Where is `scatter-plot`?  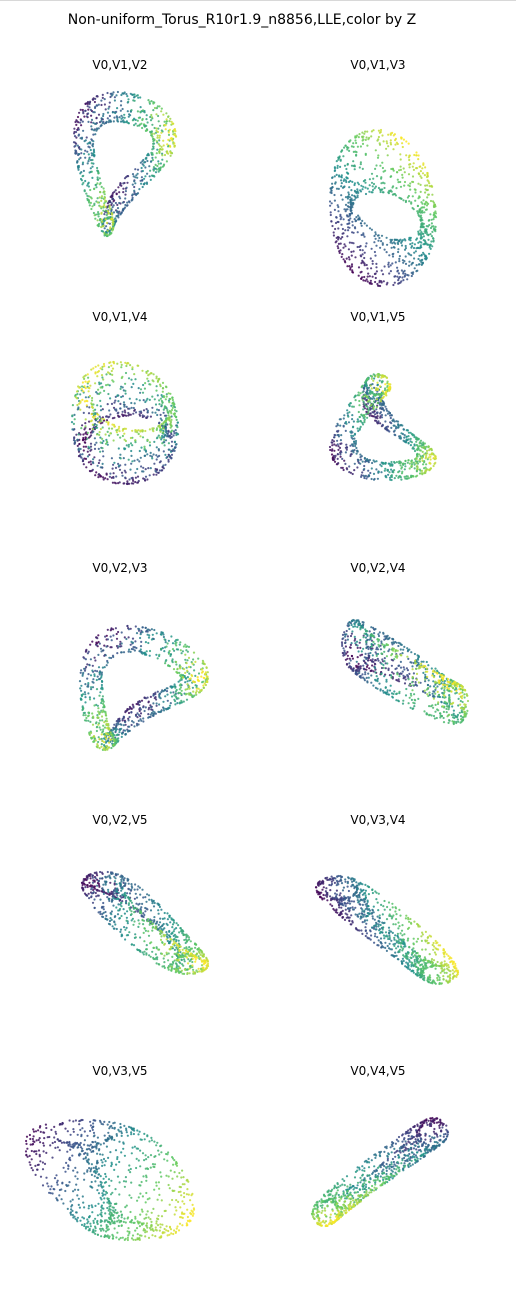
scatter-plot is located at coordinates (120, 191).